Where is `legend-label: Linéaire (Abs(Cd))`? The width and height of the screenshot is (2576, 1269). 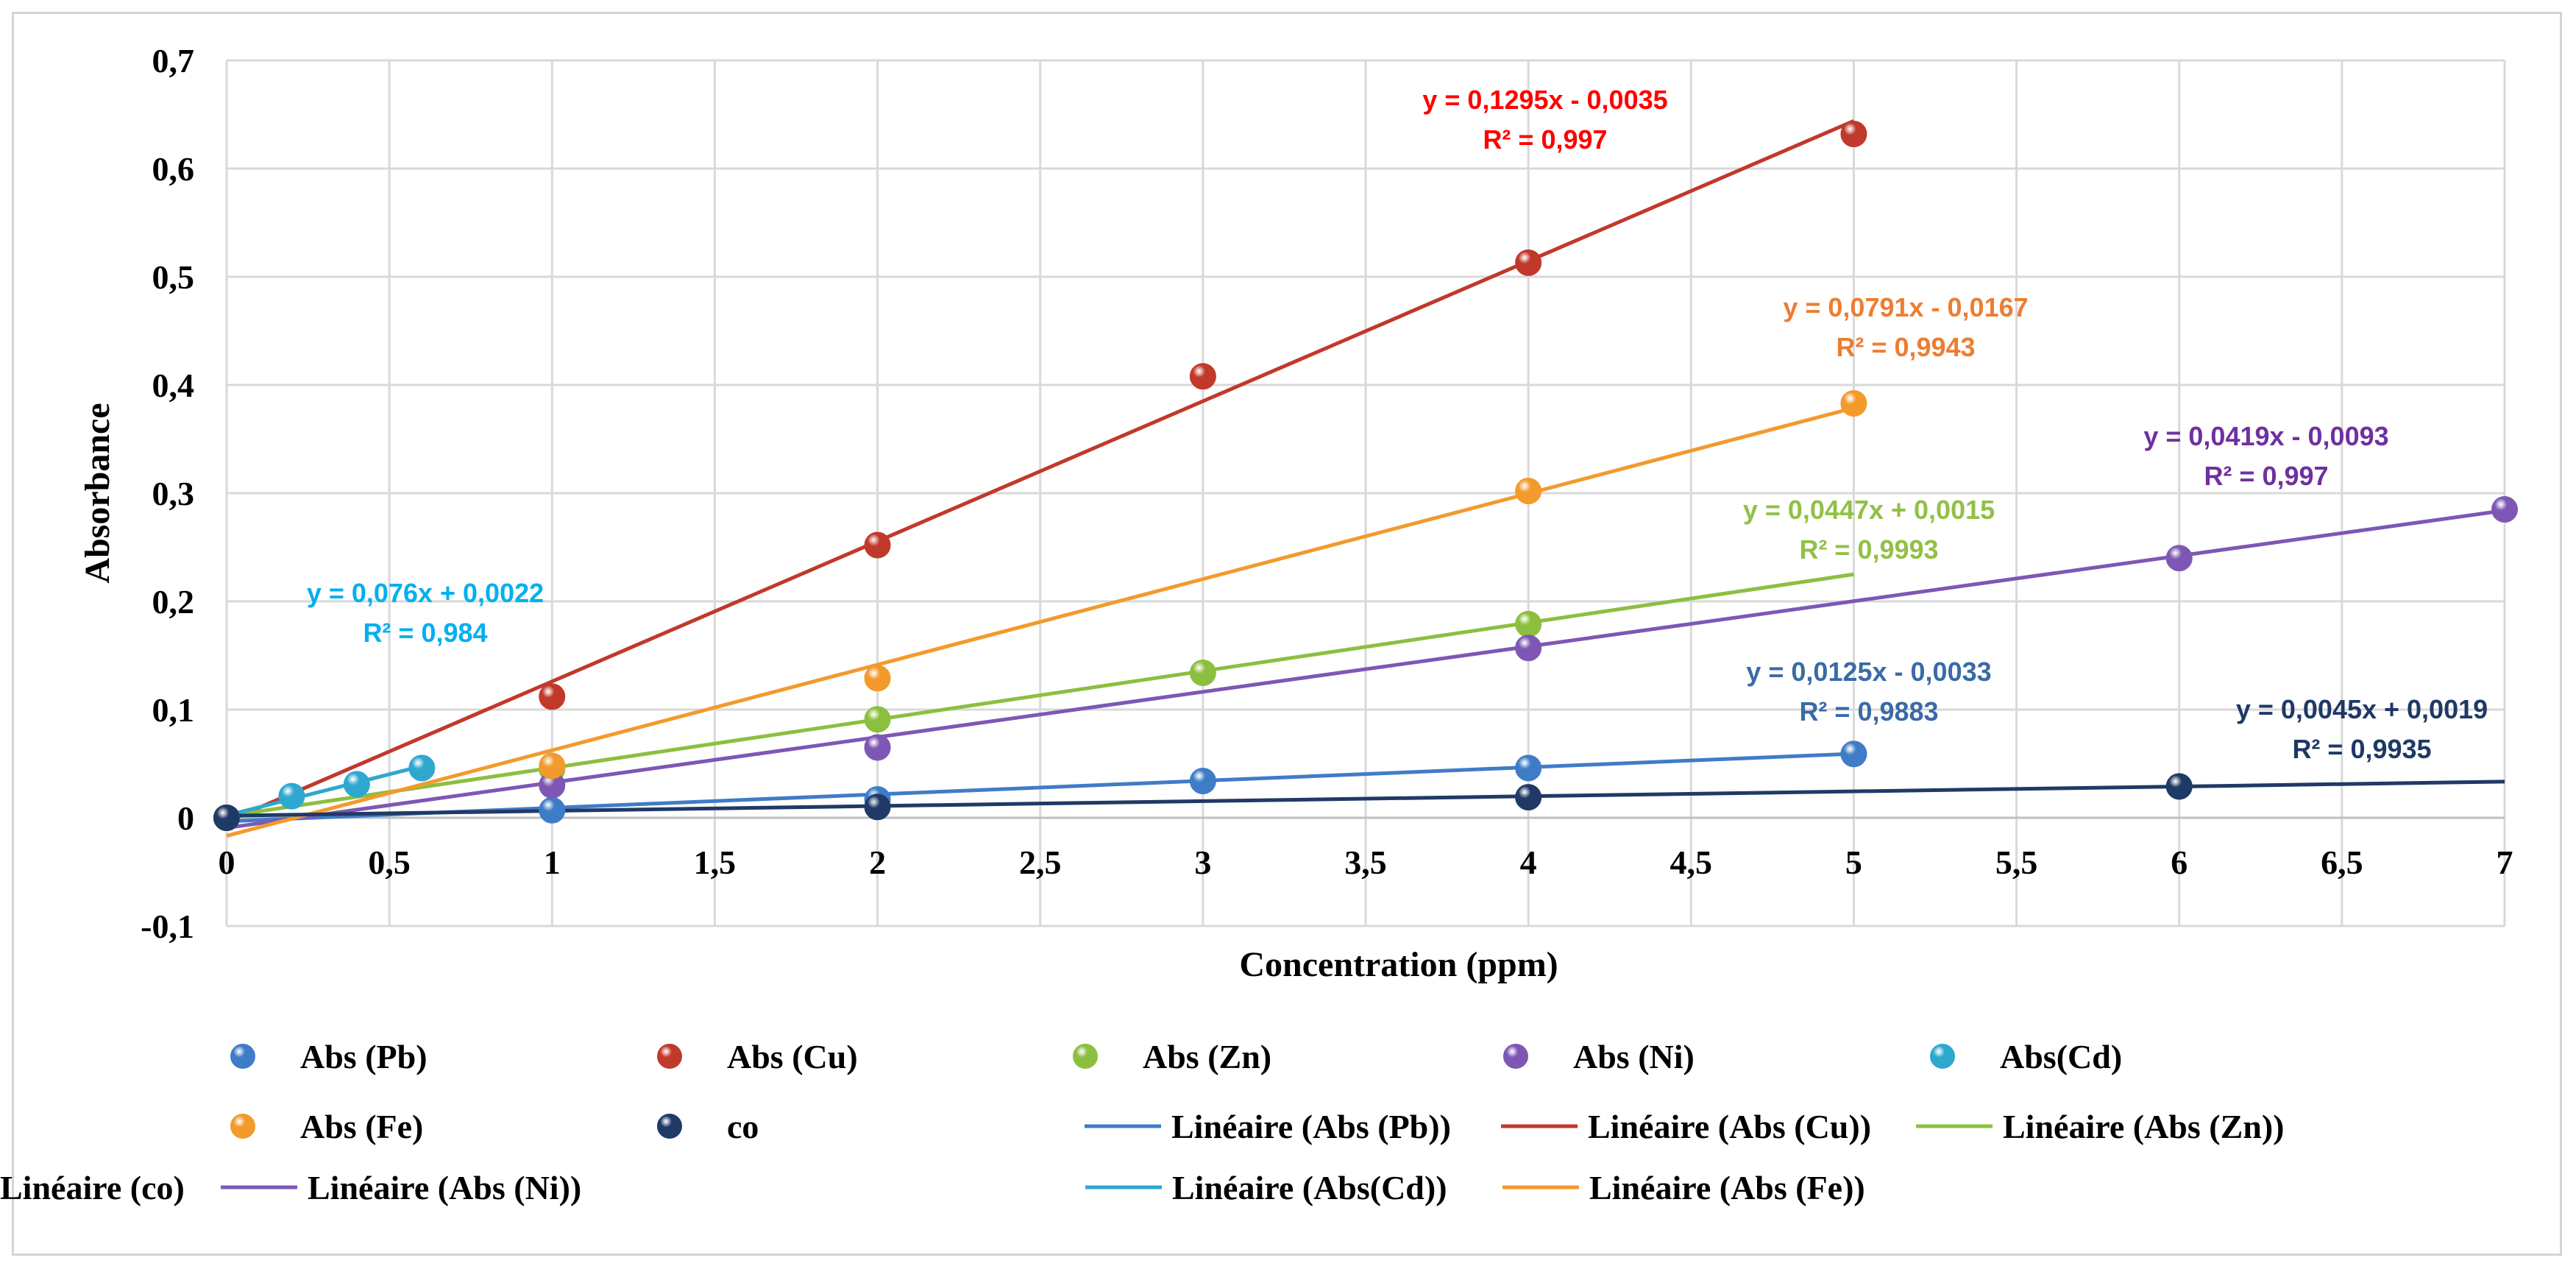 legend-label: Linéaire (Abs(Cd)) is located at coordinates (1309, 1187).